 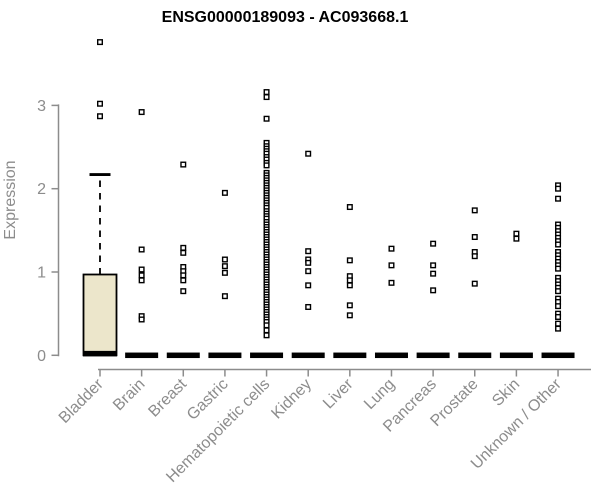 What do you see at coordinates (291, 399) in the screenshot?
I see `x-tick-label: Kidney` at bounding box center [291, 399].